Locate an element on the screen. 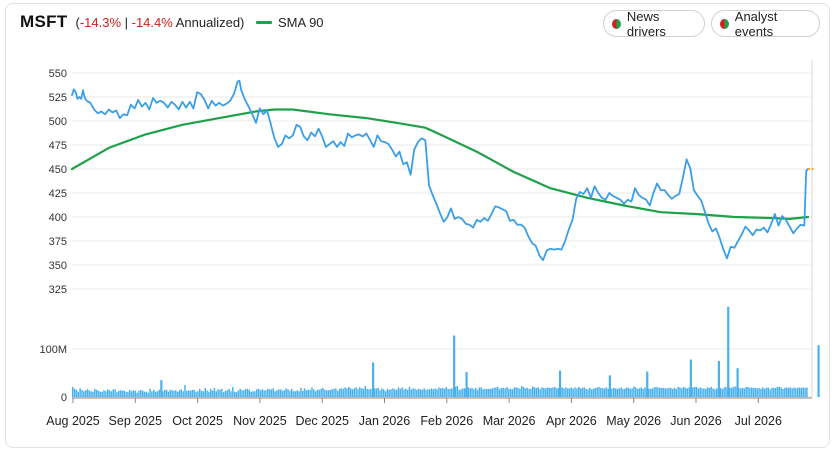 The image size is (836, 452). x-tick-label: May 2026 is located at coordinates (633, 421).